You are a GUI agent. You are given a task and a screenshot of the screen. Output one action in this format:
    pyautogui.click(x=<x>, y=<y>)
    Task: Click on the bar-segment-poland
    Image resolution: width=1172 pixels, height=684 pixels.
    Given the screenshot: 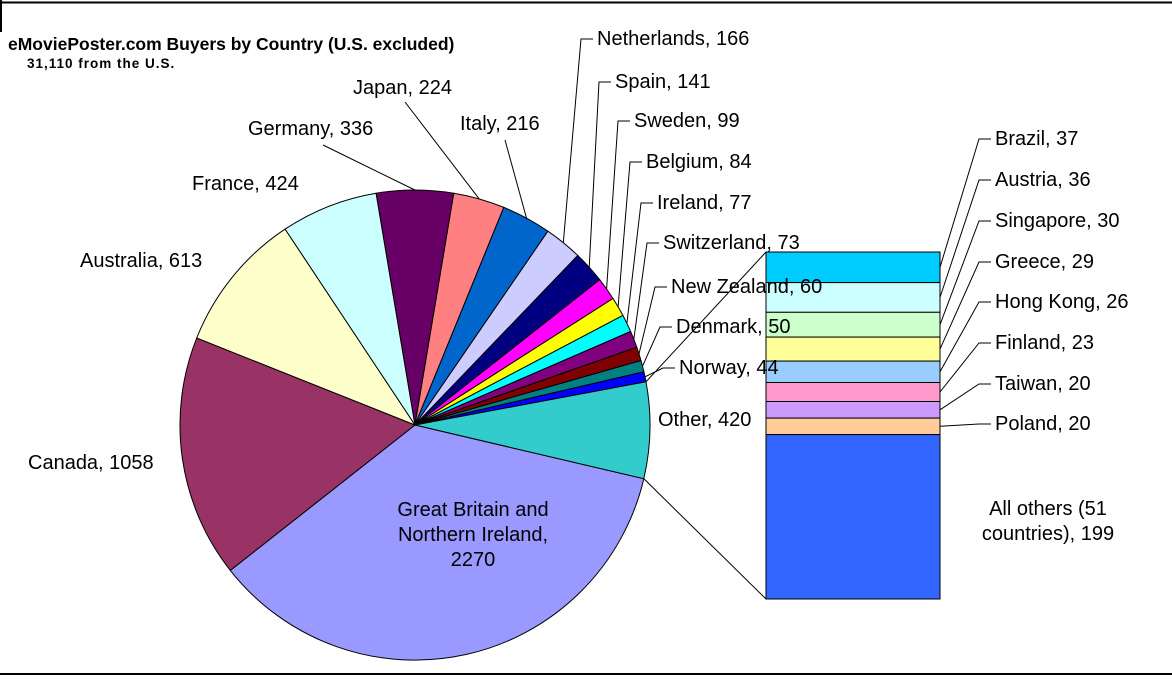 What is the action you would take?
    pyautogui.click(x=853, y=426)
    